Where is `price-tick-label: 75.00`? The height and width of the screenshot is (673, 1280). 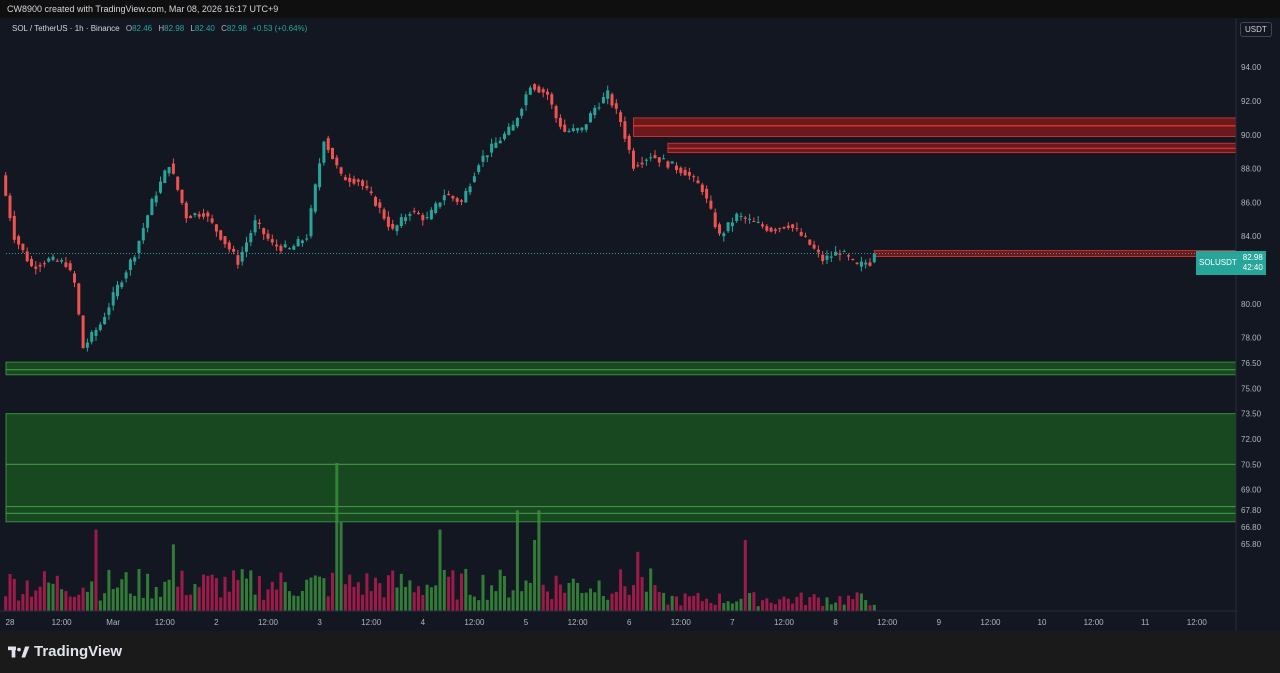
price-tick-label: 75.00 is located at coordinates (1251, 388).